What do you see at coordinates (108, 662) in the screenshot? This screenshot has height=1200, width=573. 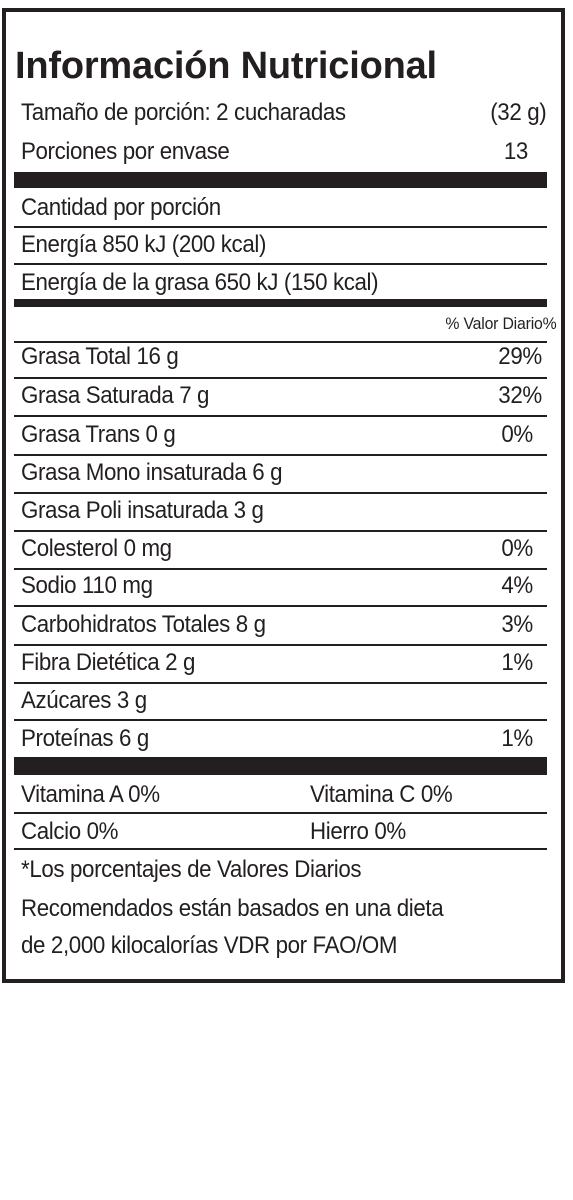 I see `nutrient-name: Fibra Dietética 2 g` at bounding box center [108, 662].